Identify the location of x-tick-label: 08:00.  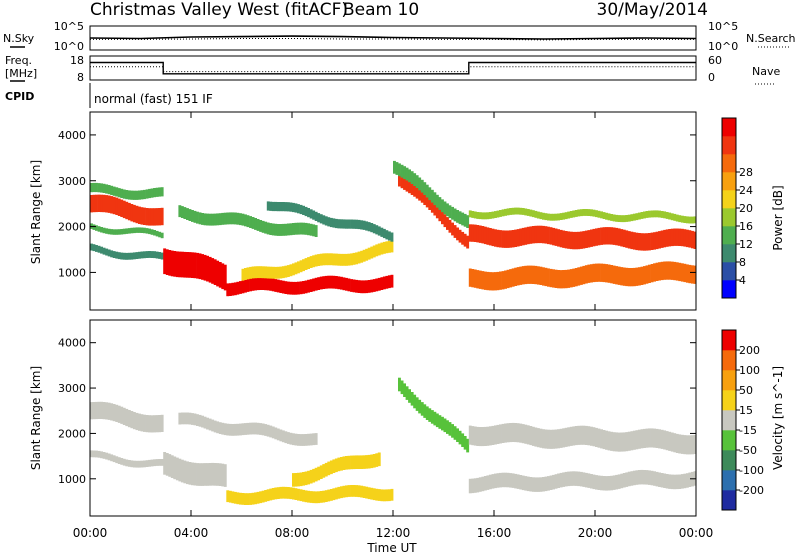
(292, 533).